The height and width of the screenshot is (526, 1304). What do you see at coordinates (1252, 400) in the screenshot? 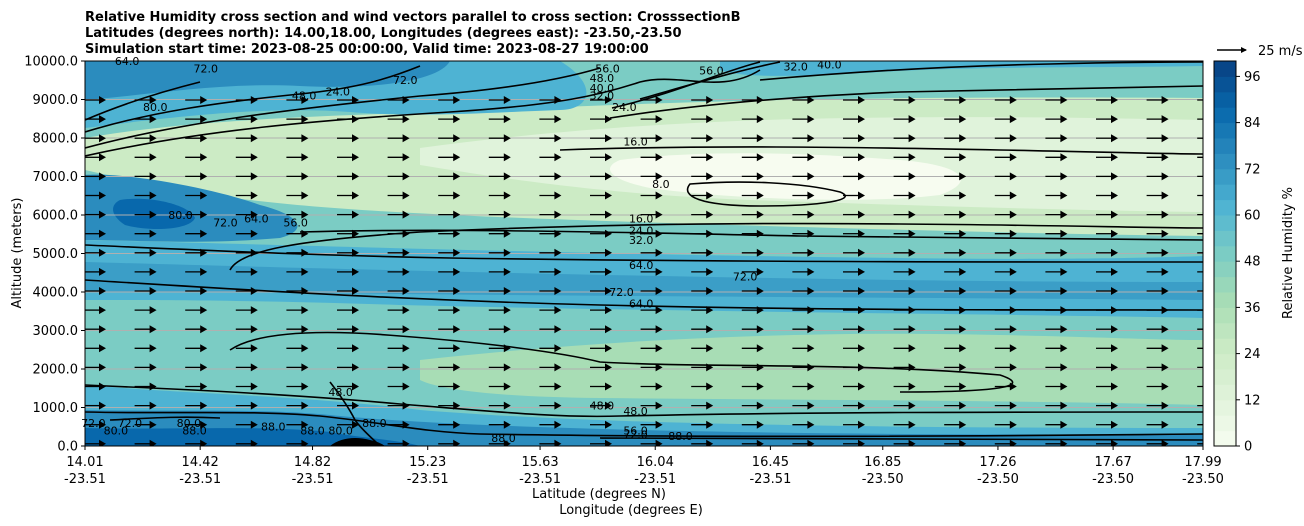
I see `colorbar-tick-label: 12` at bounding box center [1252, 400].